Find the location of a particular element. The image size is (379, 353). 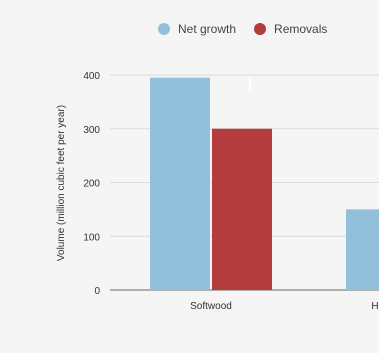

x-category-label: H is located at coordinates (374, 306).